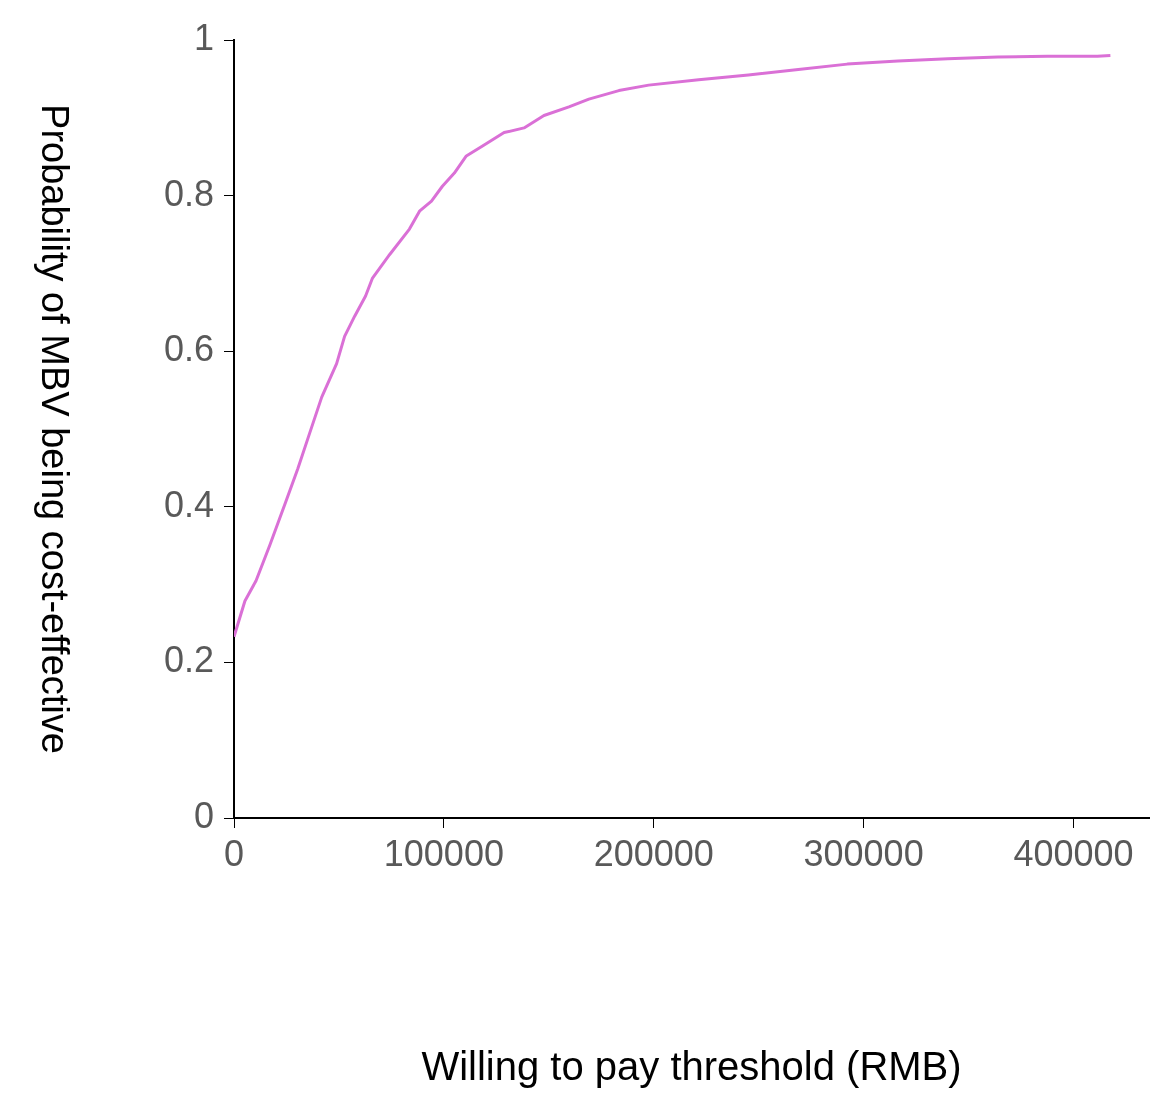 Image resolution: width=1153 pixels, height=1097 pixels. I want to click on x-tick-label: 200000, so click(653, 853).